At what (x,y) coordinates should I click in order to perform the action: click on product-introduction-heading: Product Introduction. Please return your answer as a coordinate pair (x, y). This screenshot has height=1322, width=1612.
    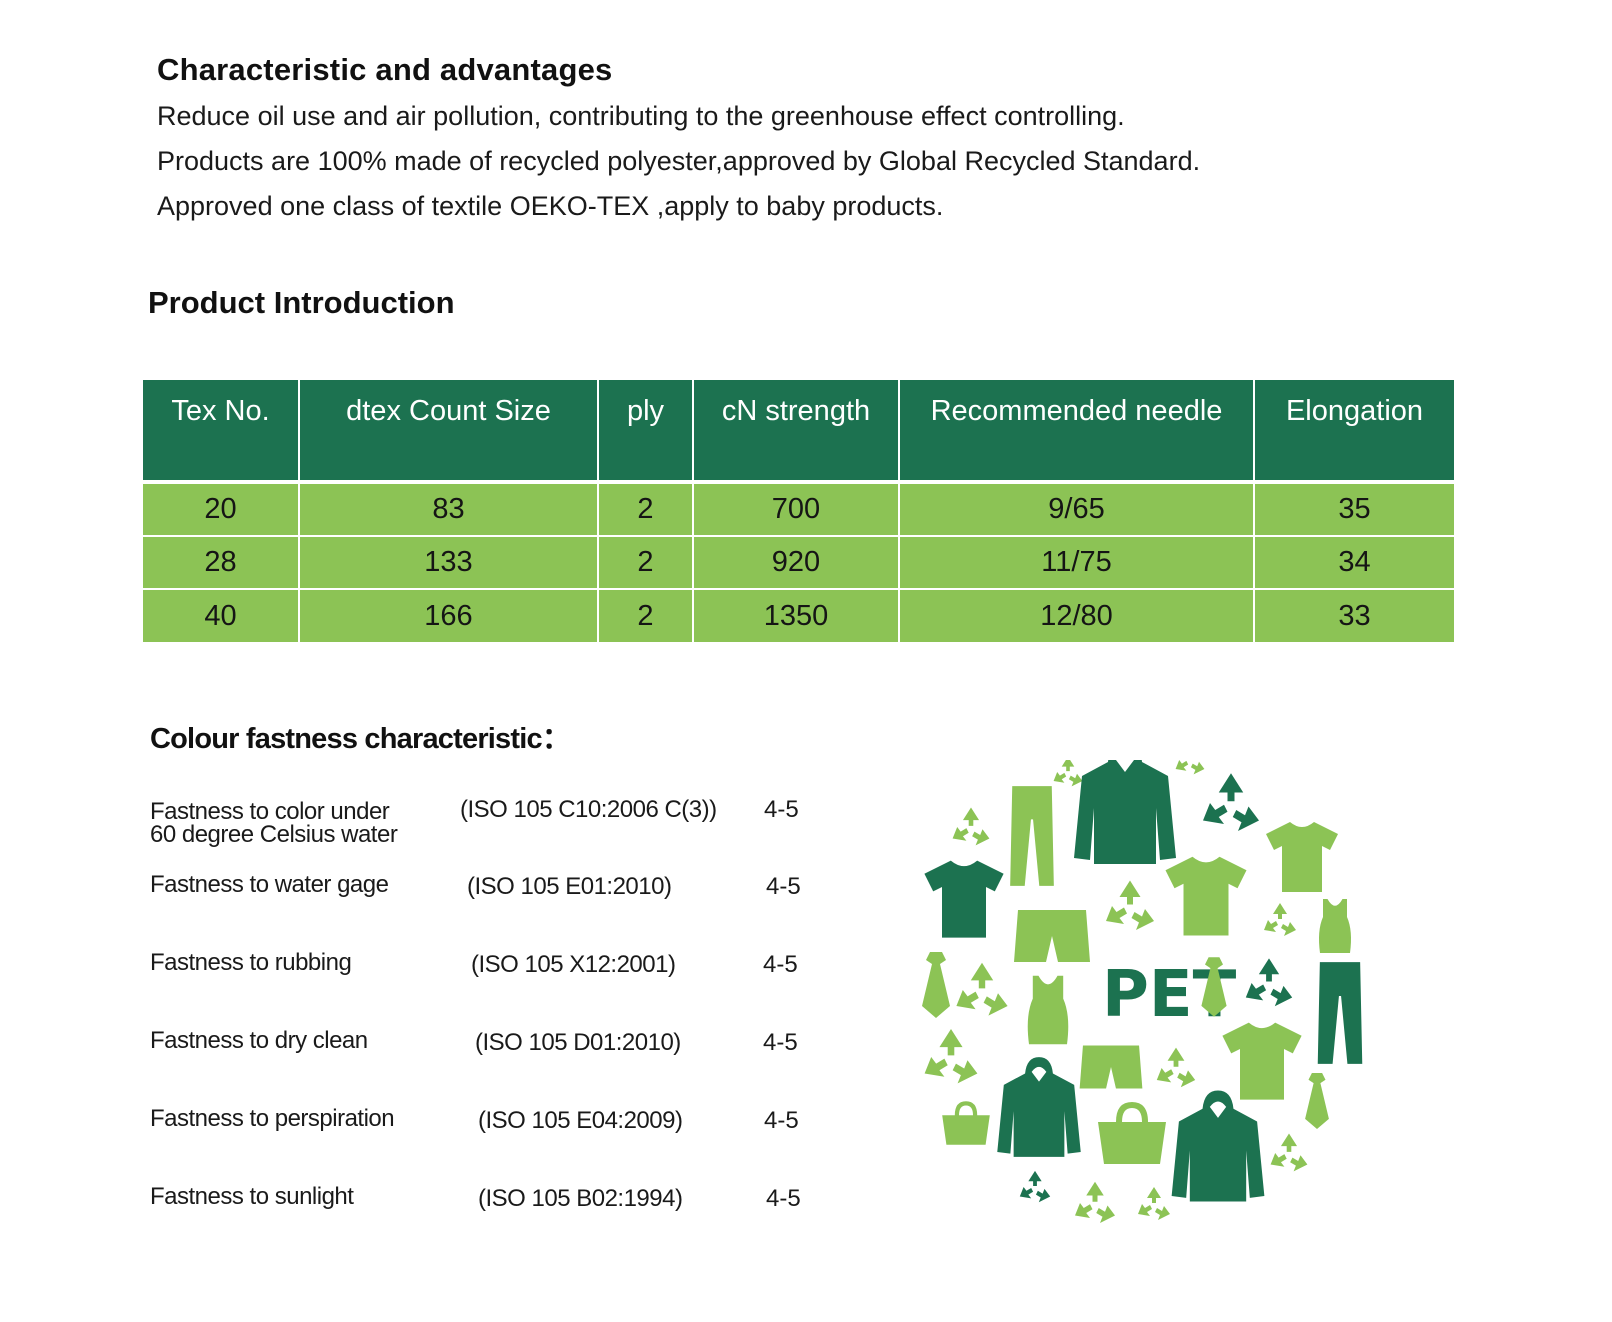
    Looking at the image, I should click on (301, 302).